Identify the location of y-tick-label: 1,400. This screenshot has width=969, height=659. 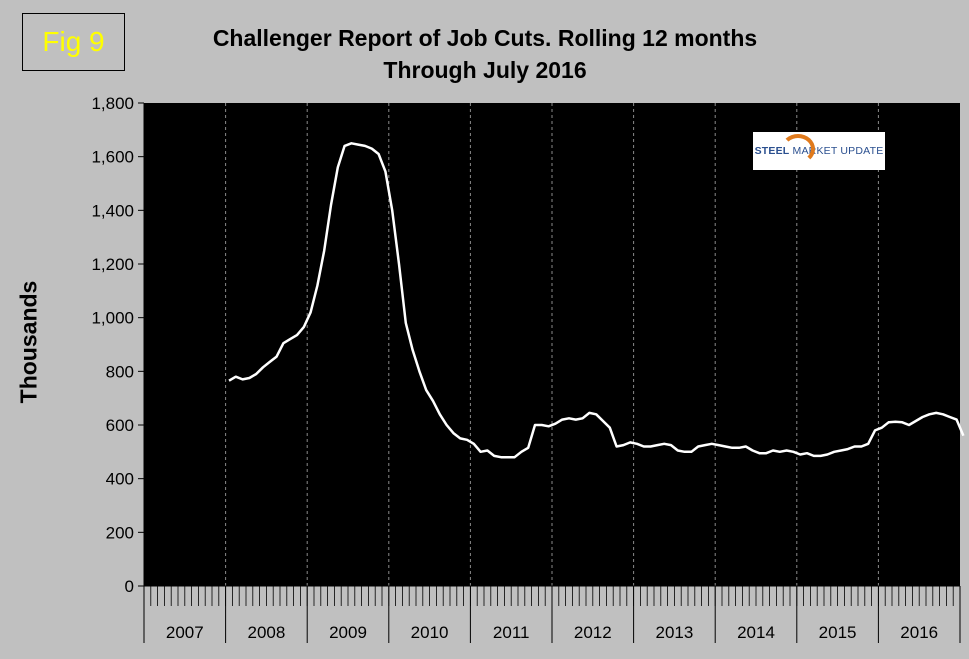
(112, 210).